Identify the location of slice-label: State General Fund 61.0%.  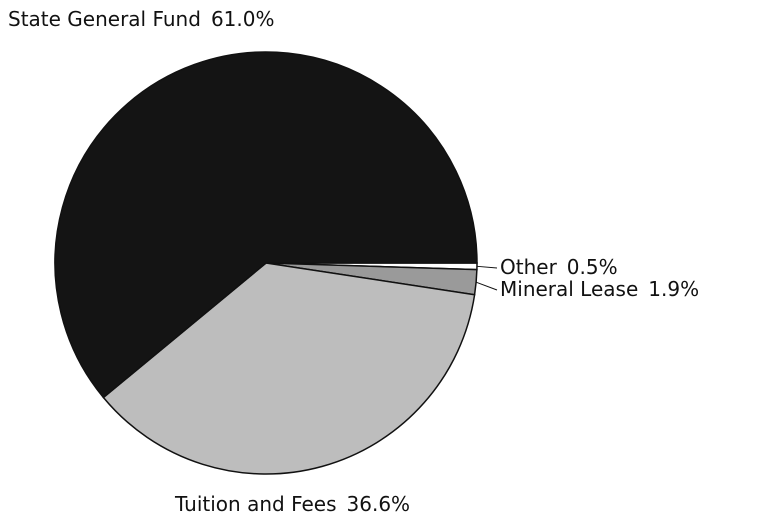
(141, 19).